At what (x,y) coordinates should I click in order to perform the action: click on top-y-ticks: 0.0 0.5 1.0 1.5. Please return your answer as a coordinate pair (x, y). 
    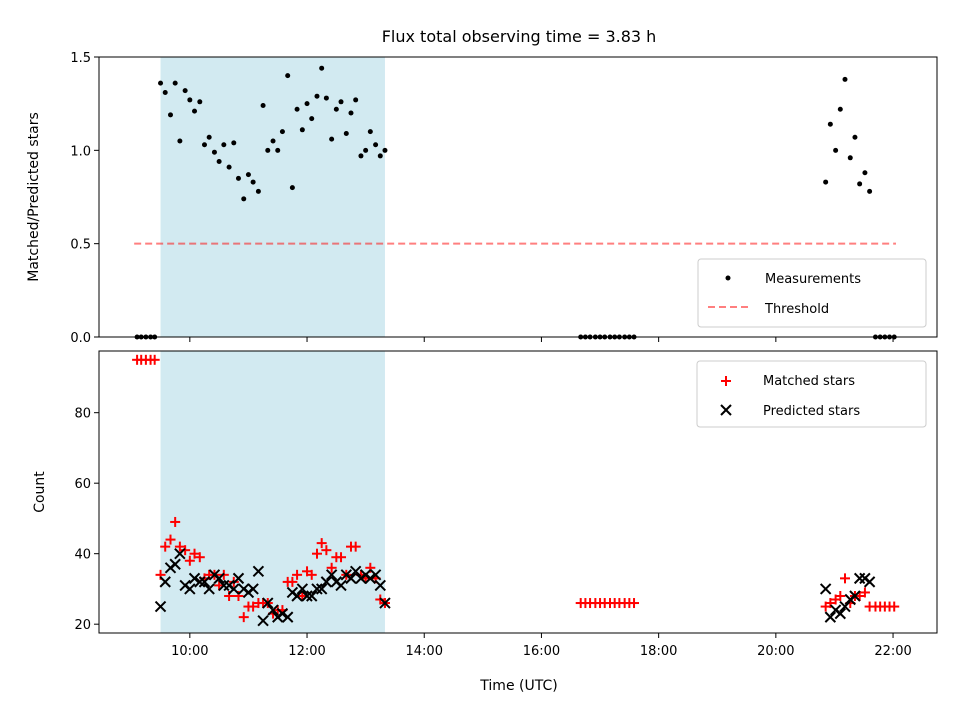
    Looking at the image, I should click on (84, 198).